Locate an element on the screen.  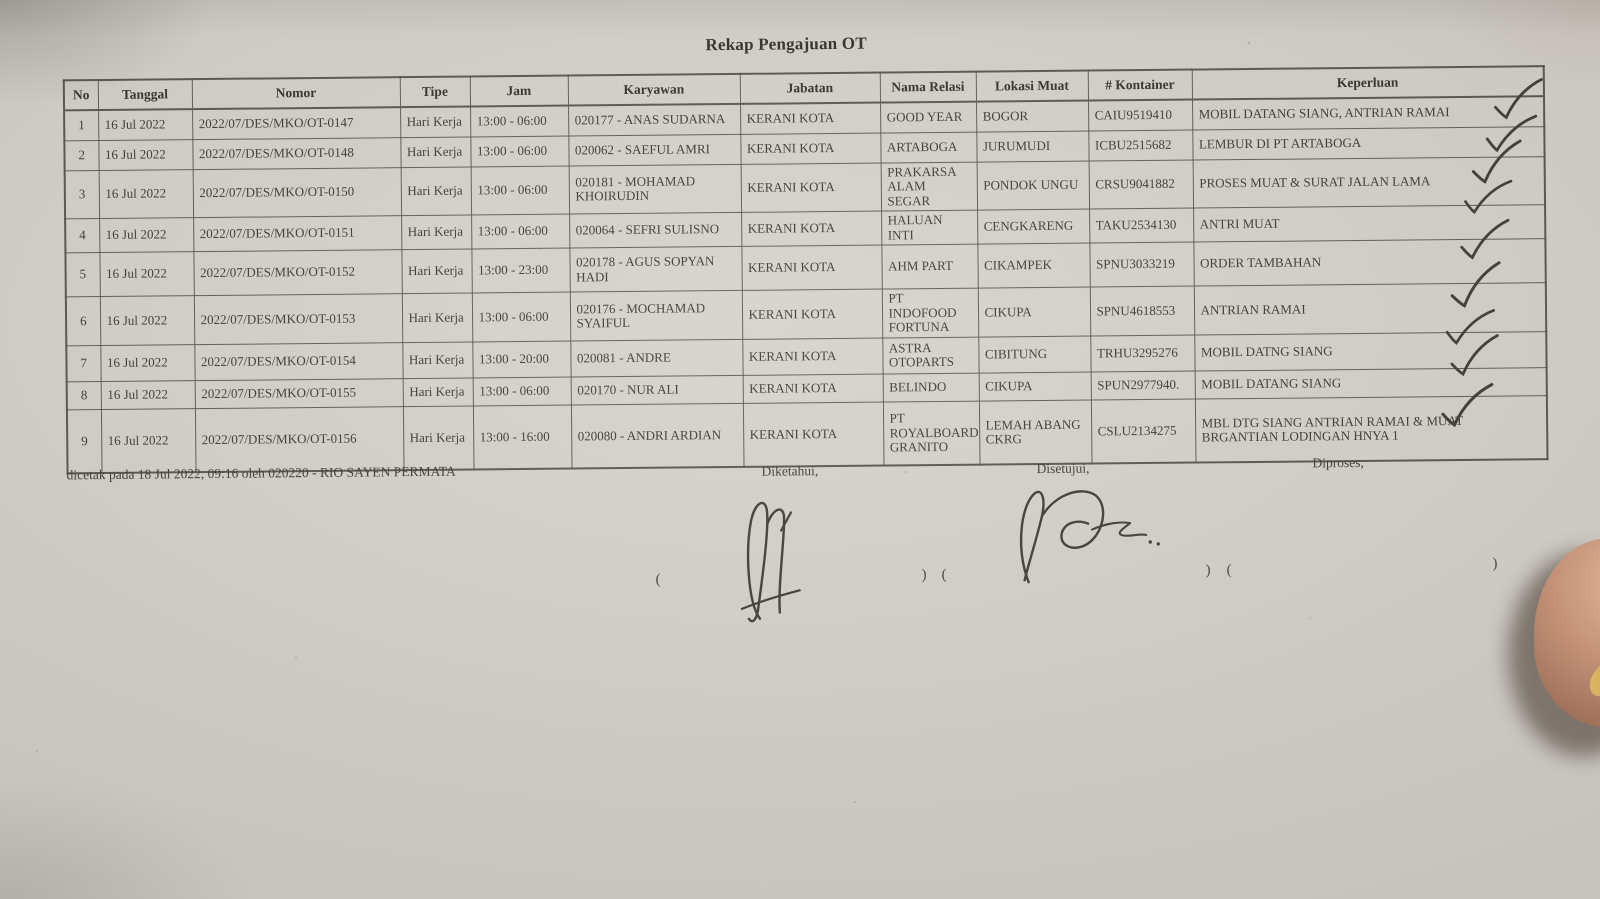
table-cell: TRHU3295276 is located at coordinates (1142, 353).